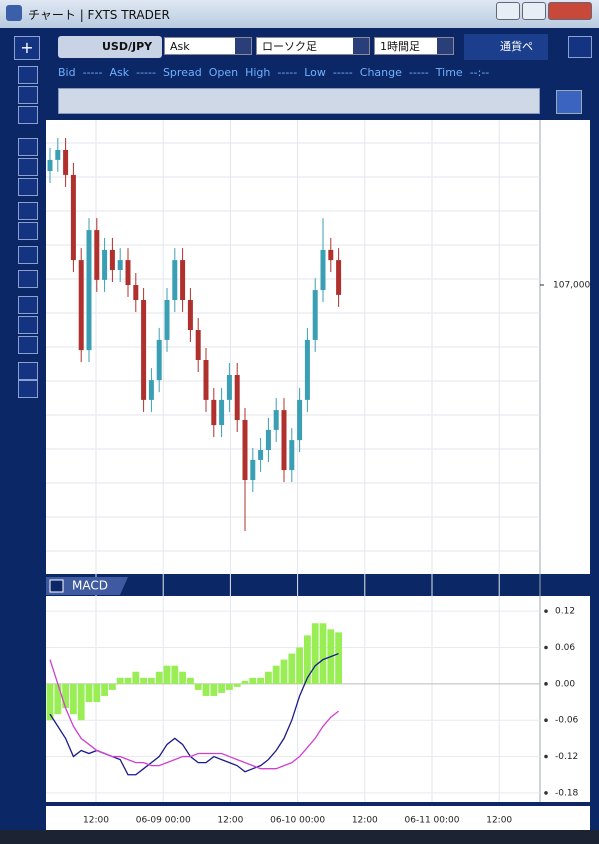 This screenshot has width=599, height=844. Describe the element at coordinates (546, 684) in the screenshot. I see `macd-tick` at that location.